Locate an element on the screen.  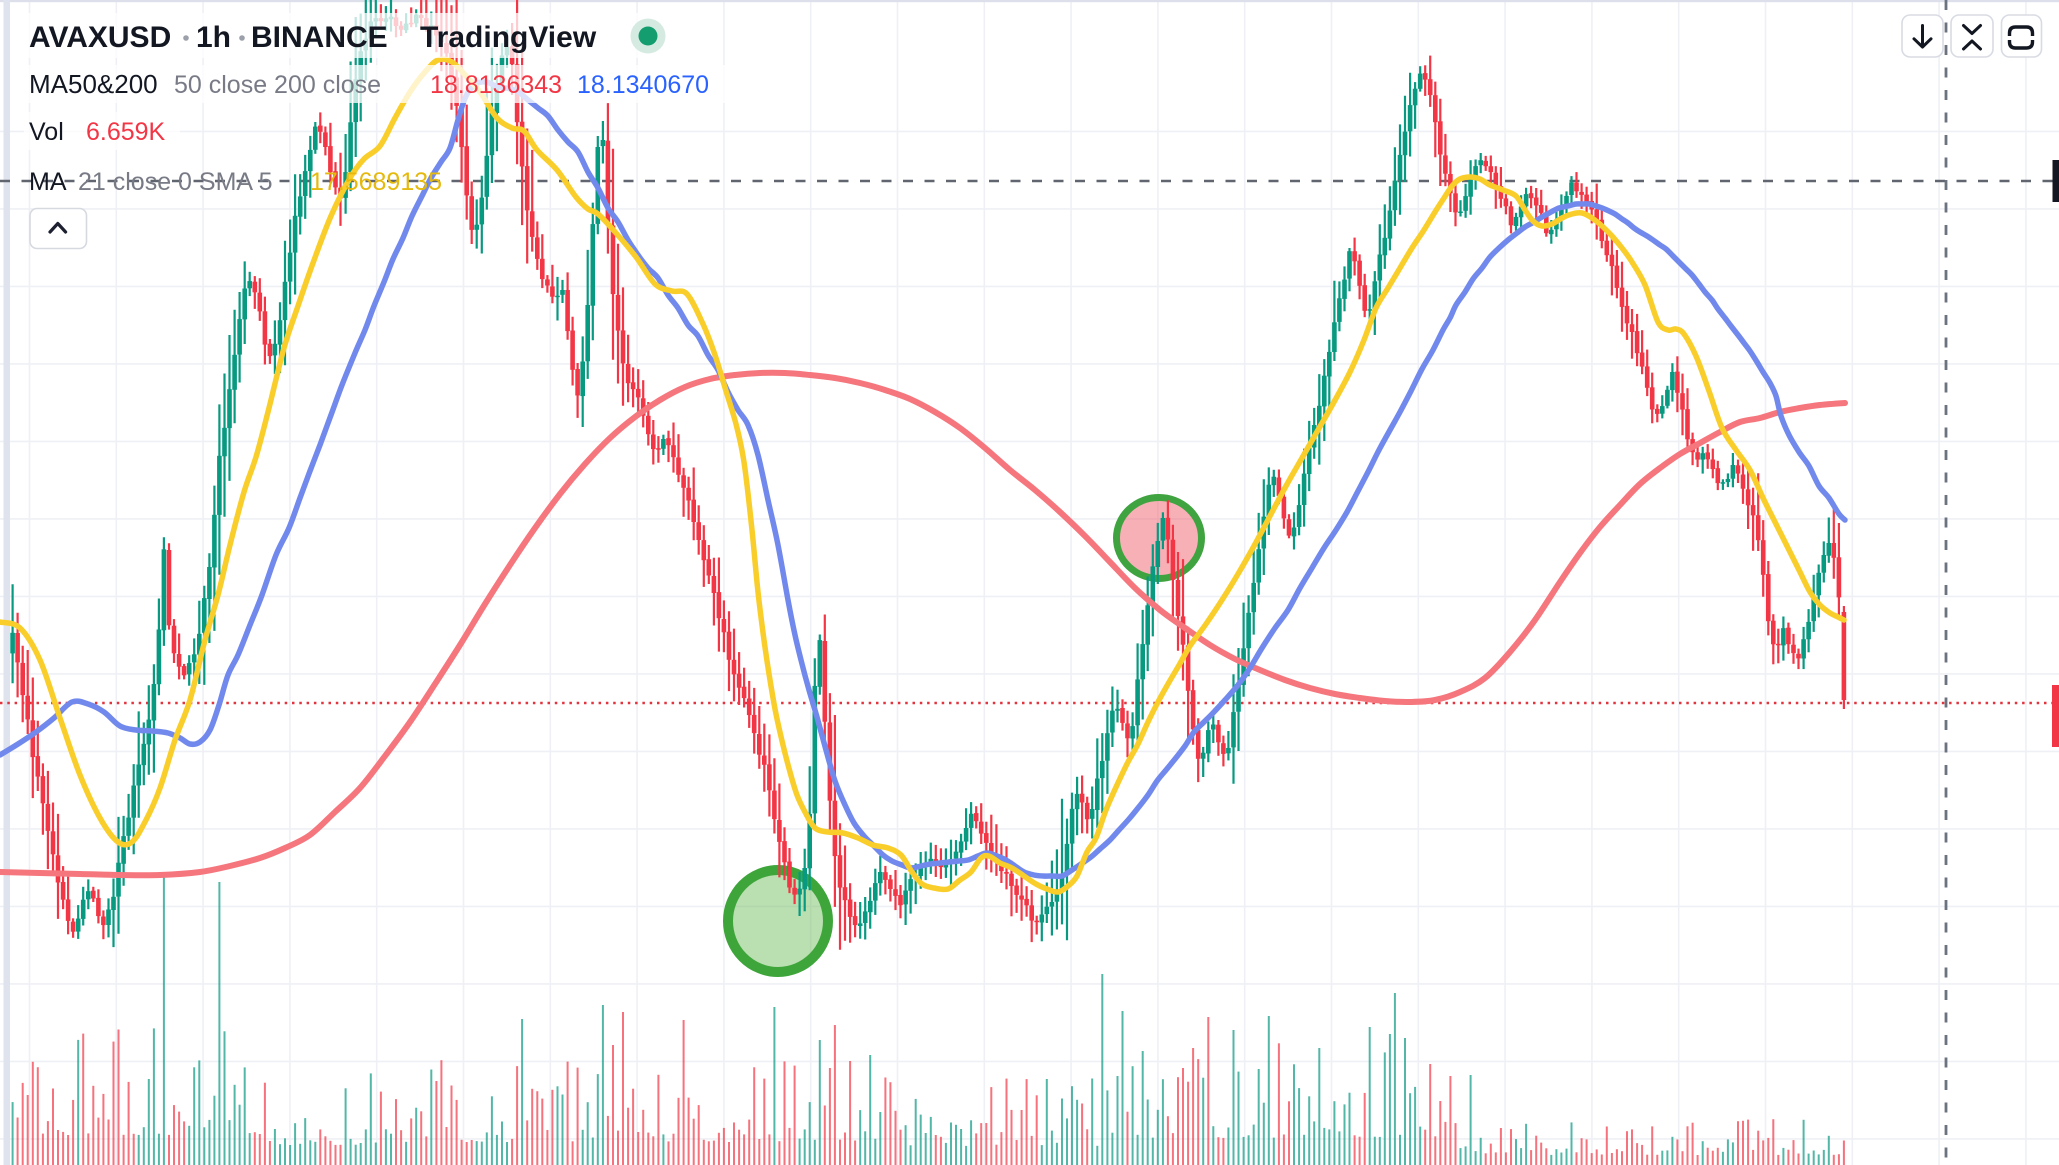
svg-text: 6.659K is located at coordinates (126, 132).